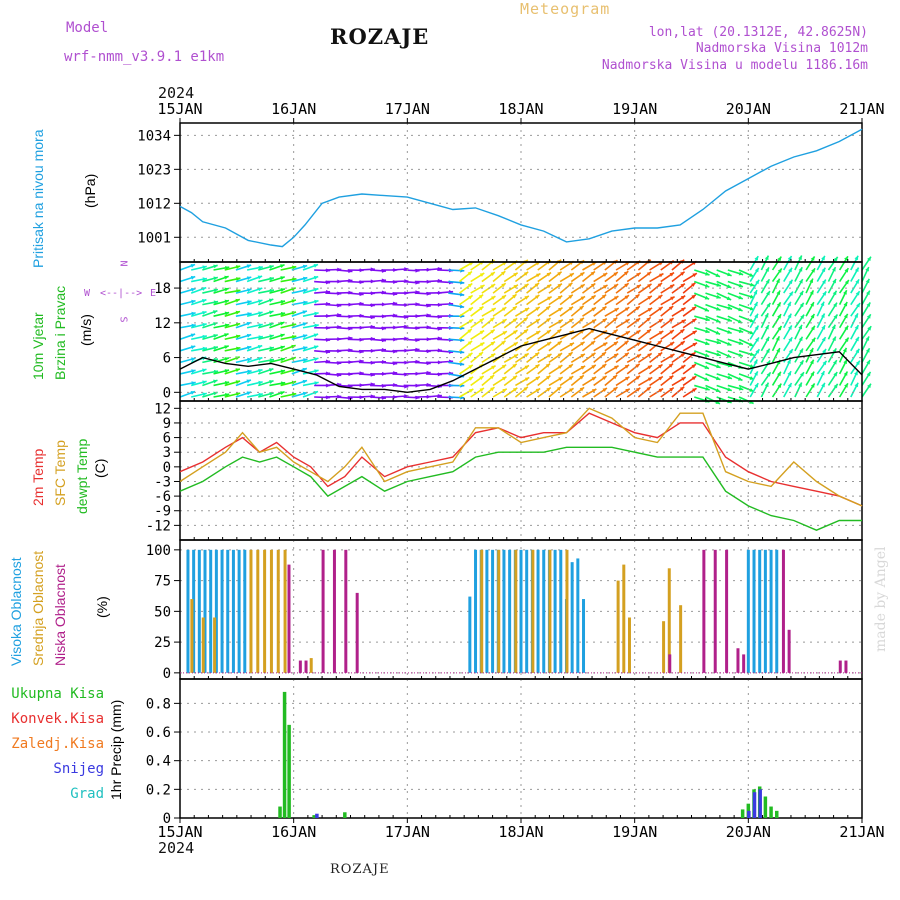 The image size is (900, 900). What do you see at coordinates (758, 32) in the screenshot?
I see `lonlat-label: lon,lat (20.1312E, 42.8625N)` at bounding box center [758, 32].